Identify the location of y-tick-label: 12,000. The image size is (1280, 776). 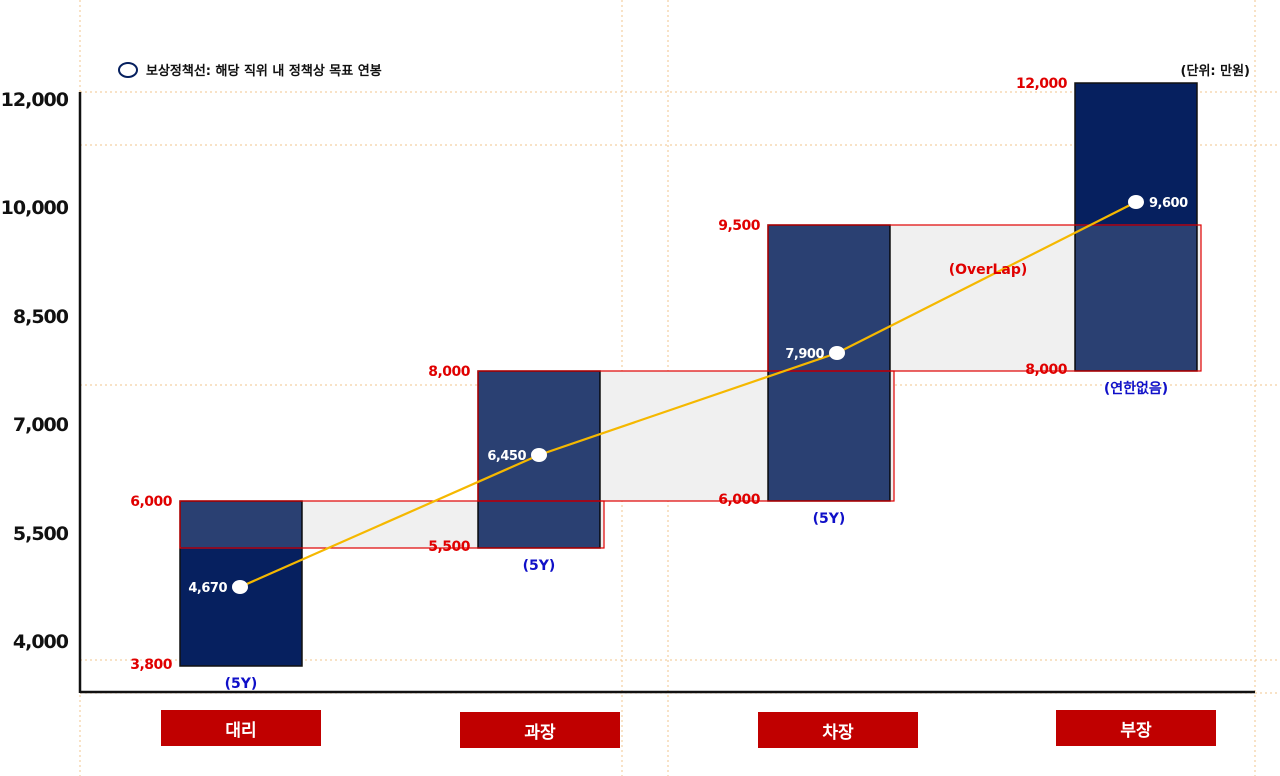
(35, 100).